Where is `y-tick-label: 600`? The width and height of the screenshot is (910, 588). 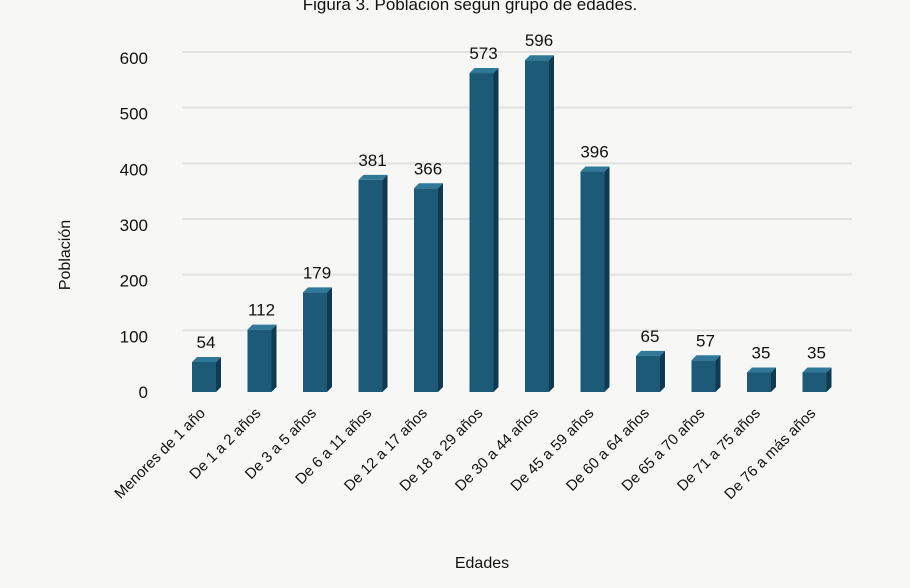
y-tick-label: 600 is located at coordinates (134, 58).